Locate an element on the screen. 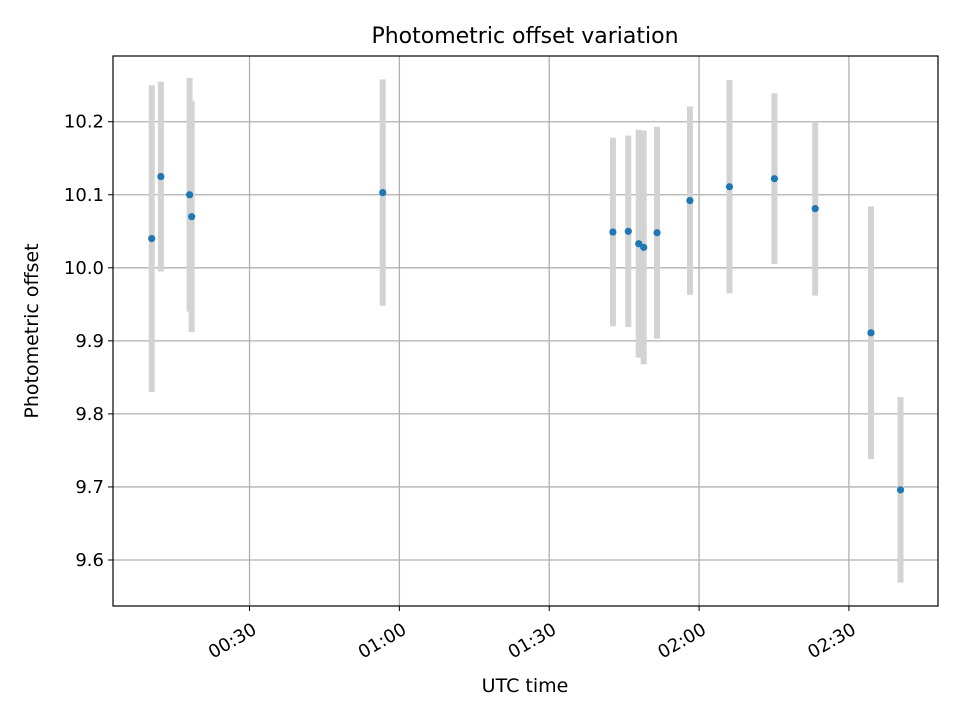 Image resolution: width=960 pixels, height=720 pixels. x-tick-label: 01:00 is located at coordinates (382, 641).